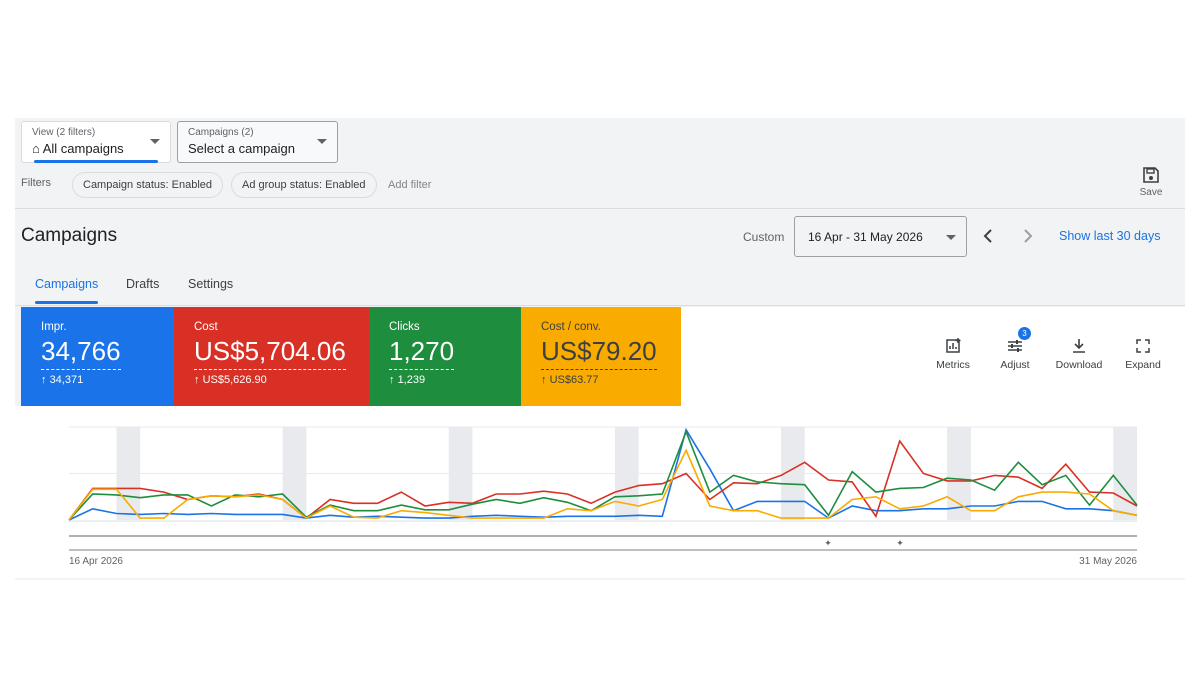 The height and width of the screenshot is (700, 1200). What do you see at coordinates (241, 148) in the screenshot?
I see `campaign-value: Select a campaign` at bounding box center [241, 148].